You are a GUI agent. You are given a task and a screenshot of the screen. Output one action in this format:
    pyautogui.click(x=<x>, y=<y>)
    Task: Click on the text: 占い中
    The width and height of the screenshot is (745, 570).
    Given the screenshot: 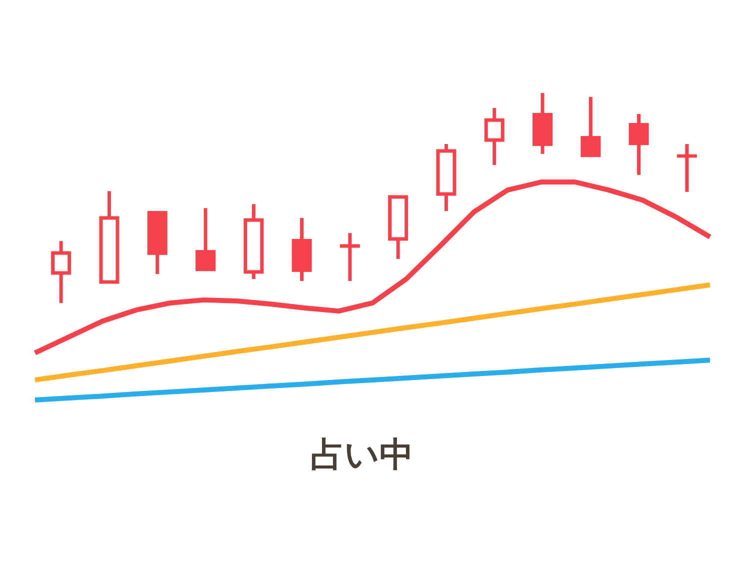 What is the action you would take?
    pyautogui.click(x=362, y=455)
    